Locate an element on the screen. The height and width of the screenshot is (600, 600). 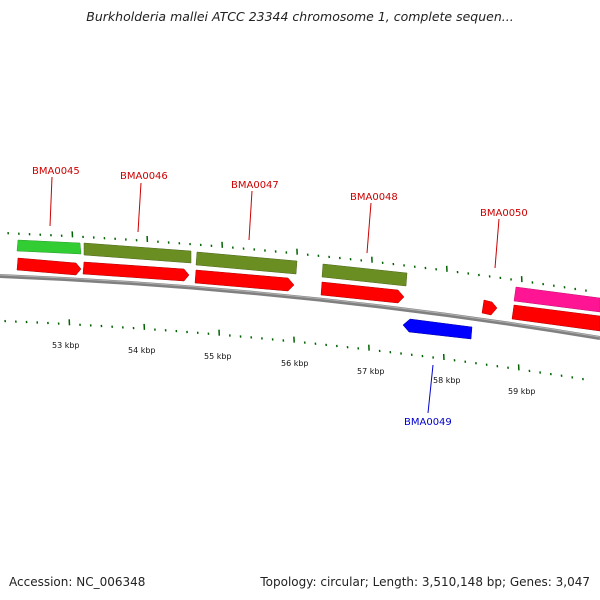
gene-label-bma0048: BMA0048 is located at coordinates (374, 197).